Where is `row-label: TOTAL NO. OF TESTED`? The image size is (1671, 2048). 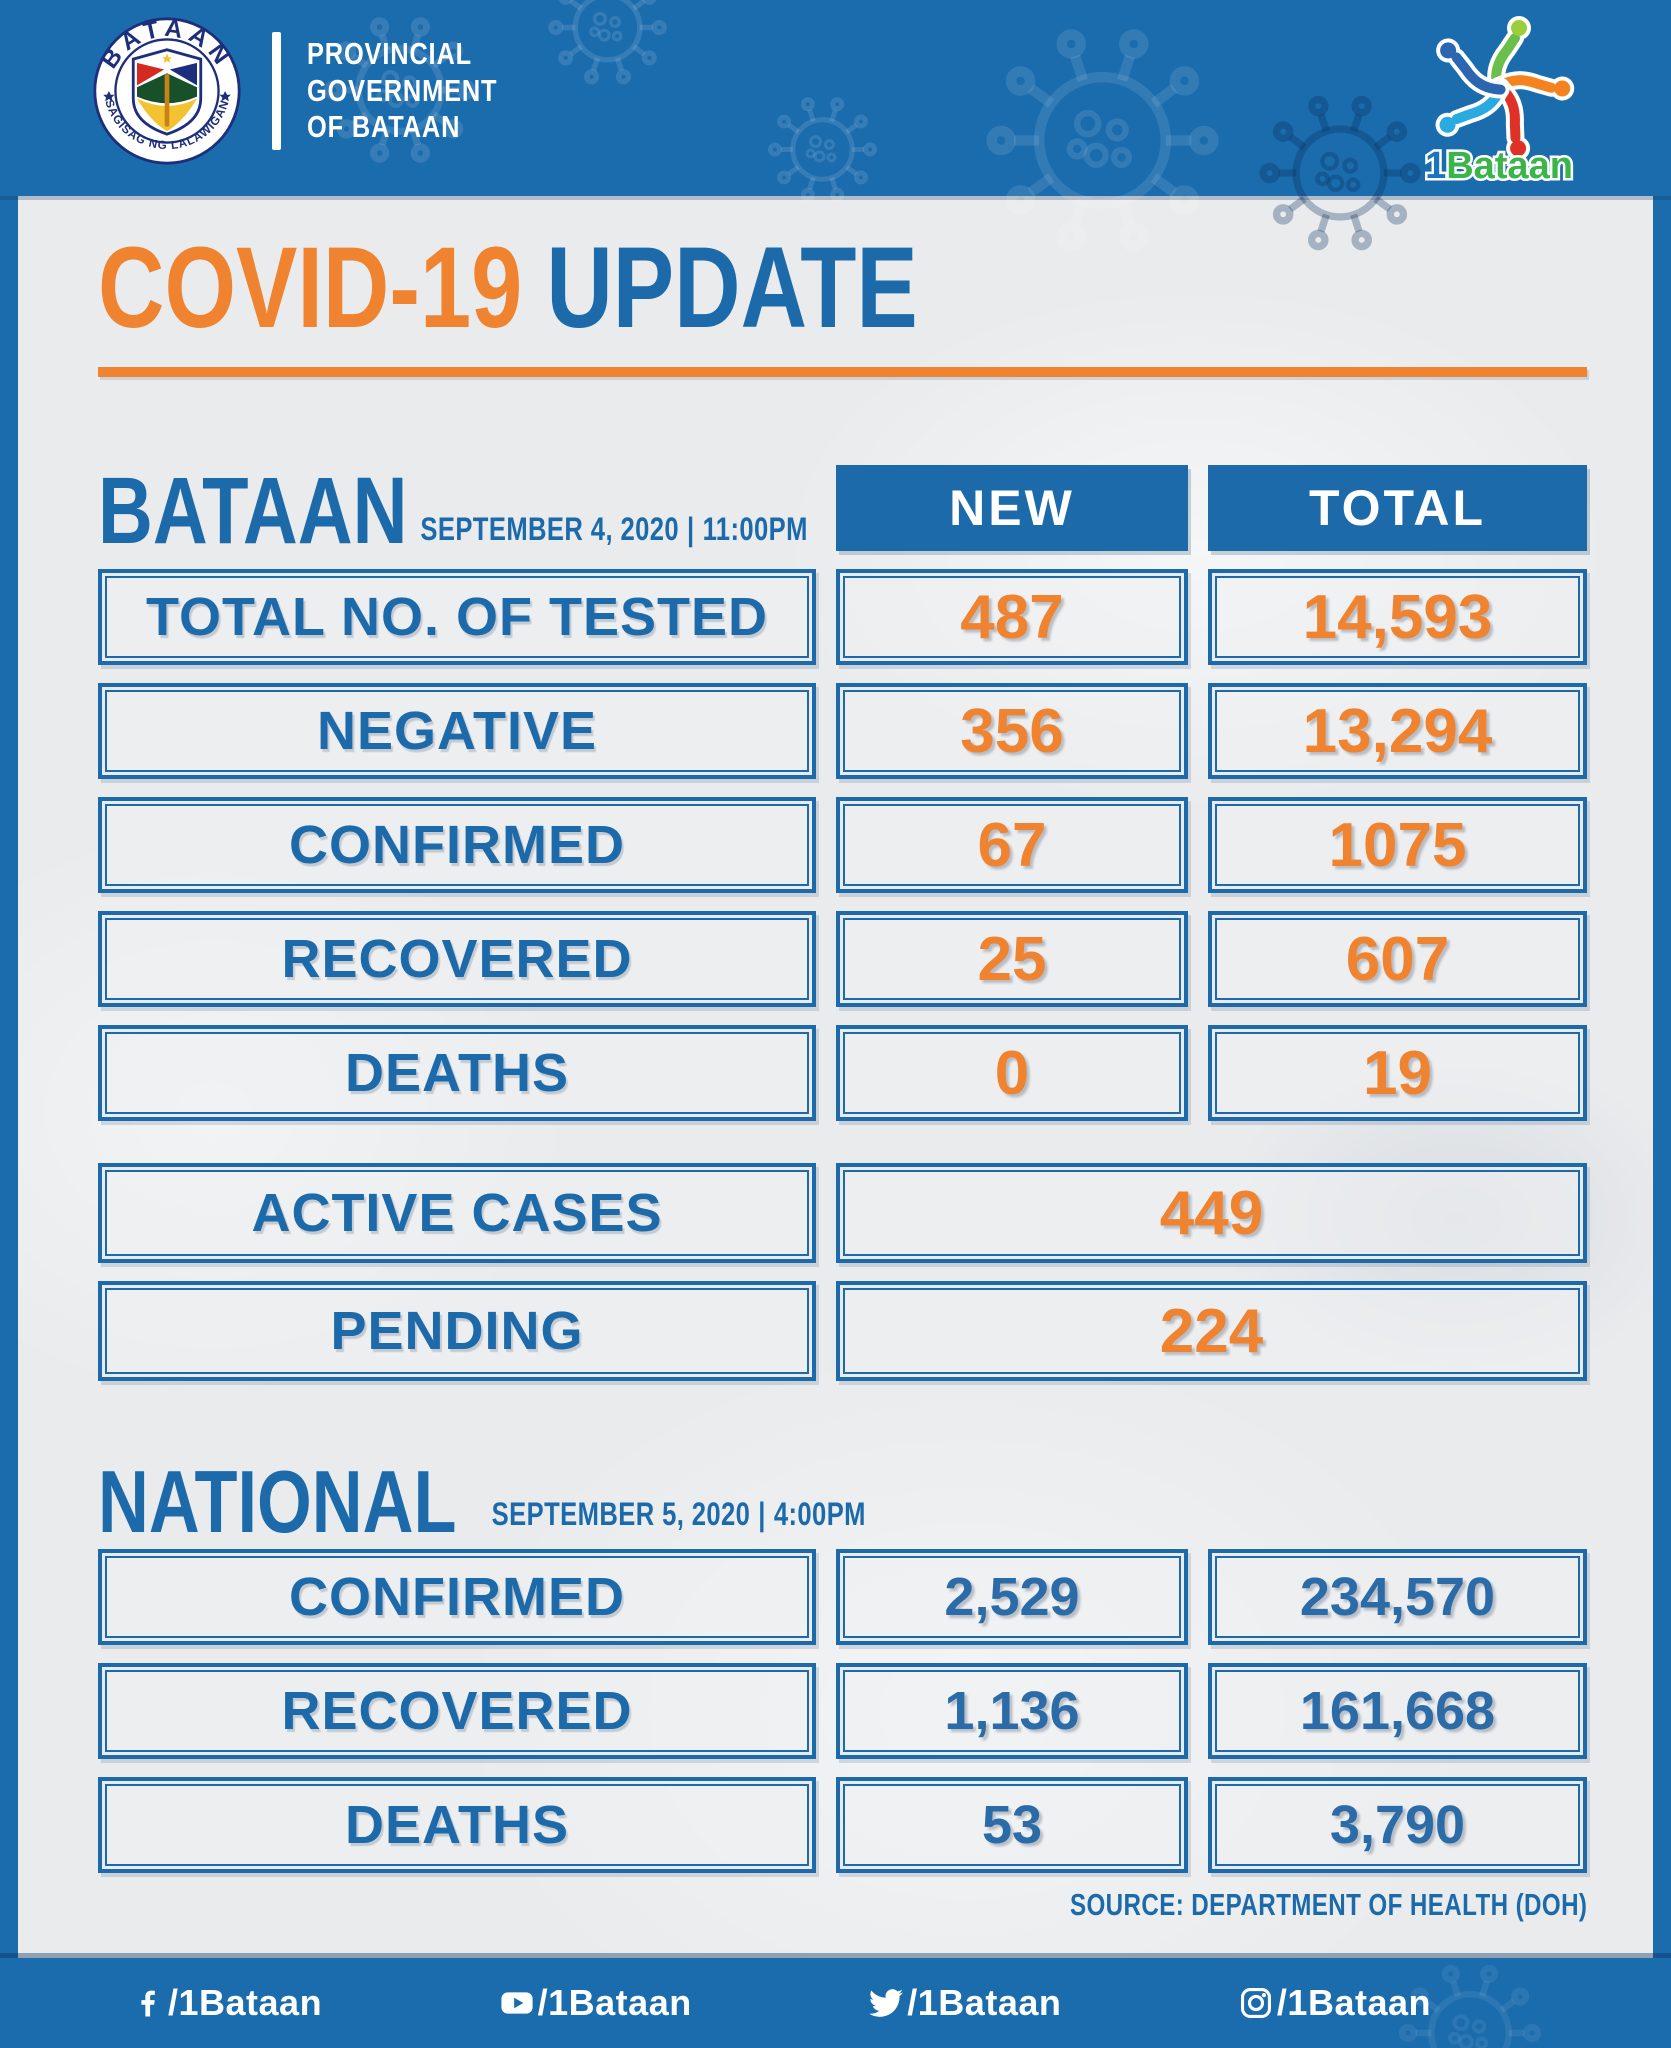
row-label: TOTAL NO. OF TESTED is located at coordinates (457, 617).